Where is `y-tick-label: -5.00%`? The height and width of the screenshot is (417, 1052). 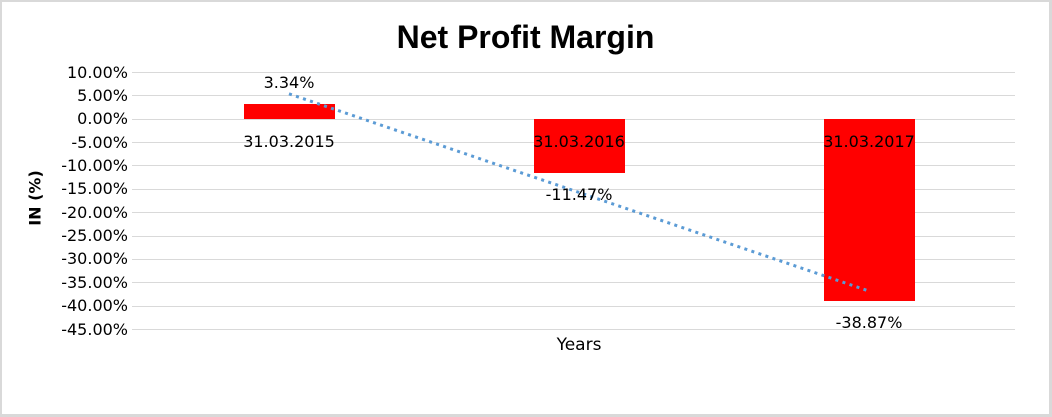
y-tick-label: -5.00% is located at coordinates (99, 142).